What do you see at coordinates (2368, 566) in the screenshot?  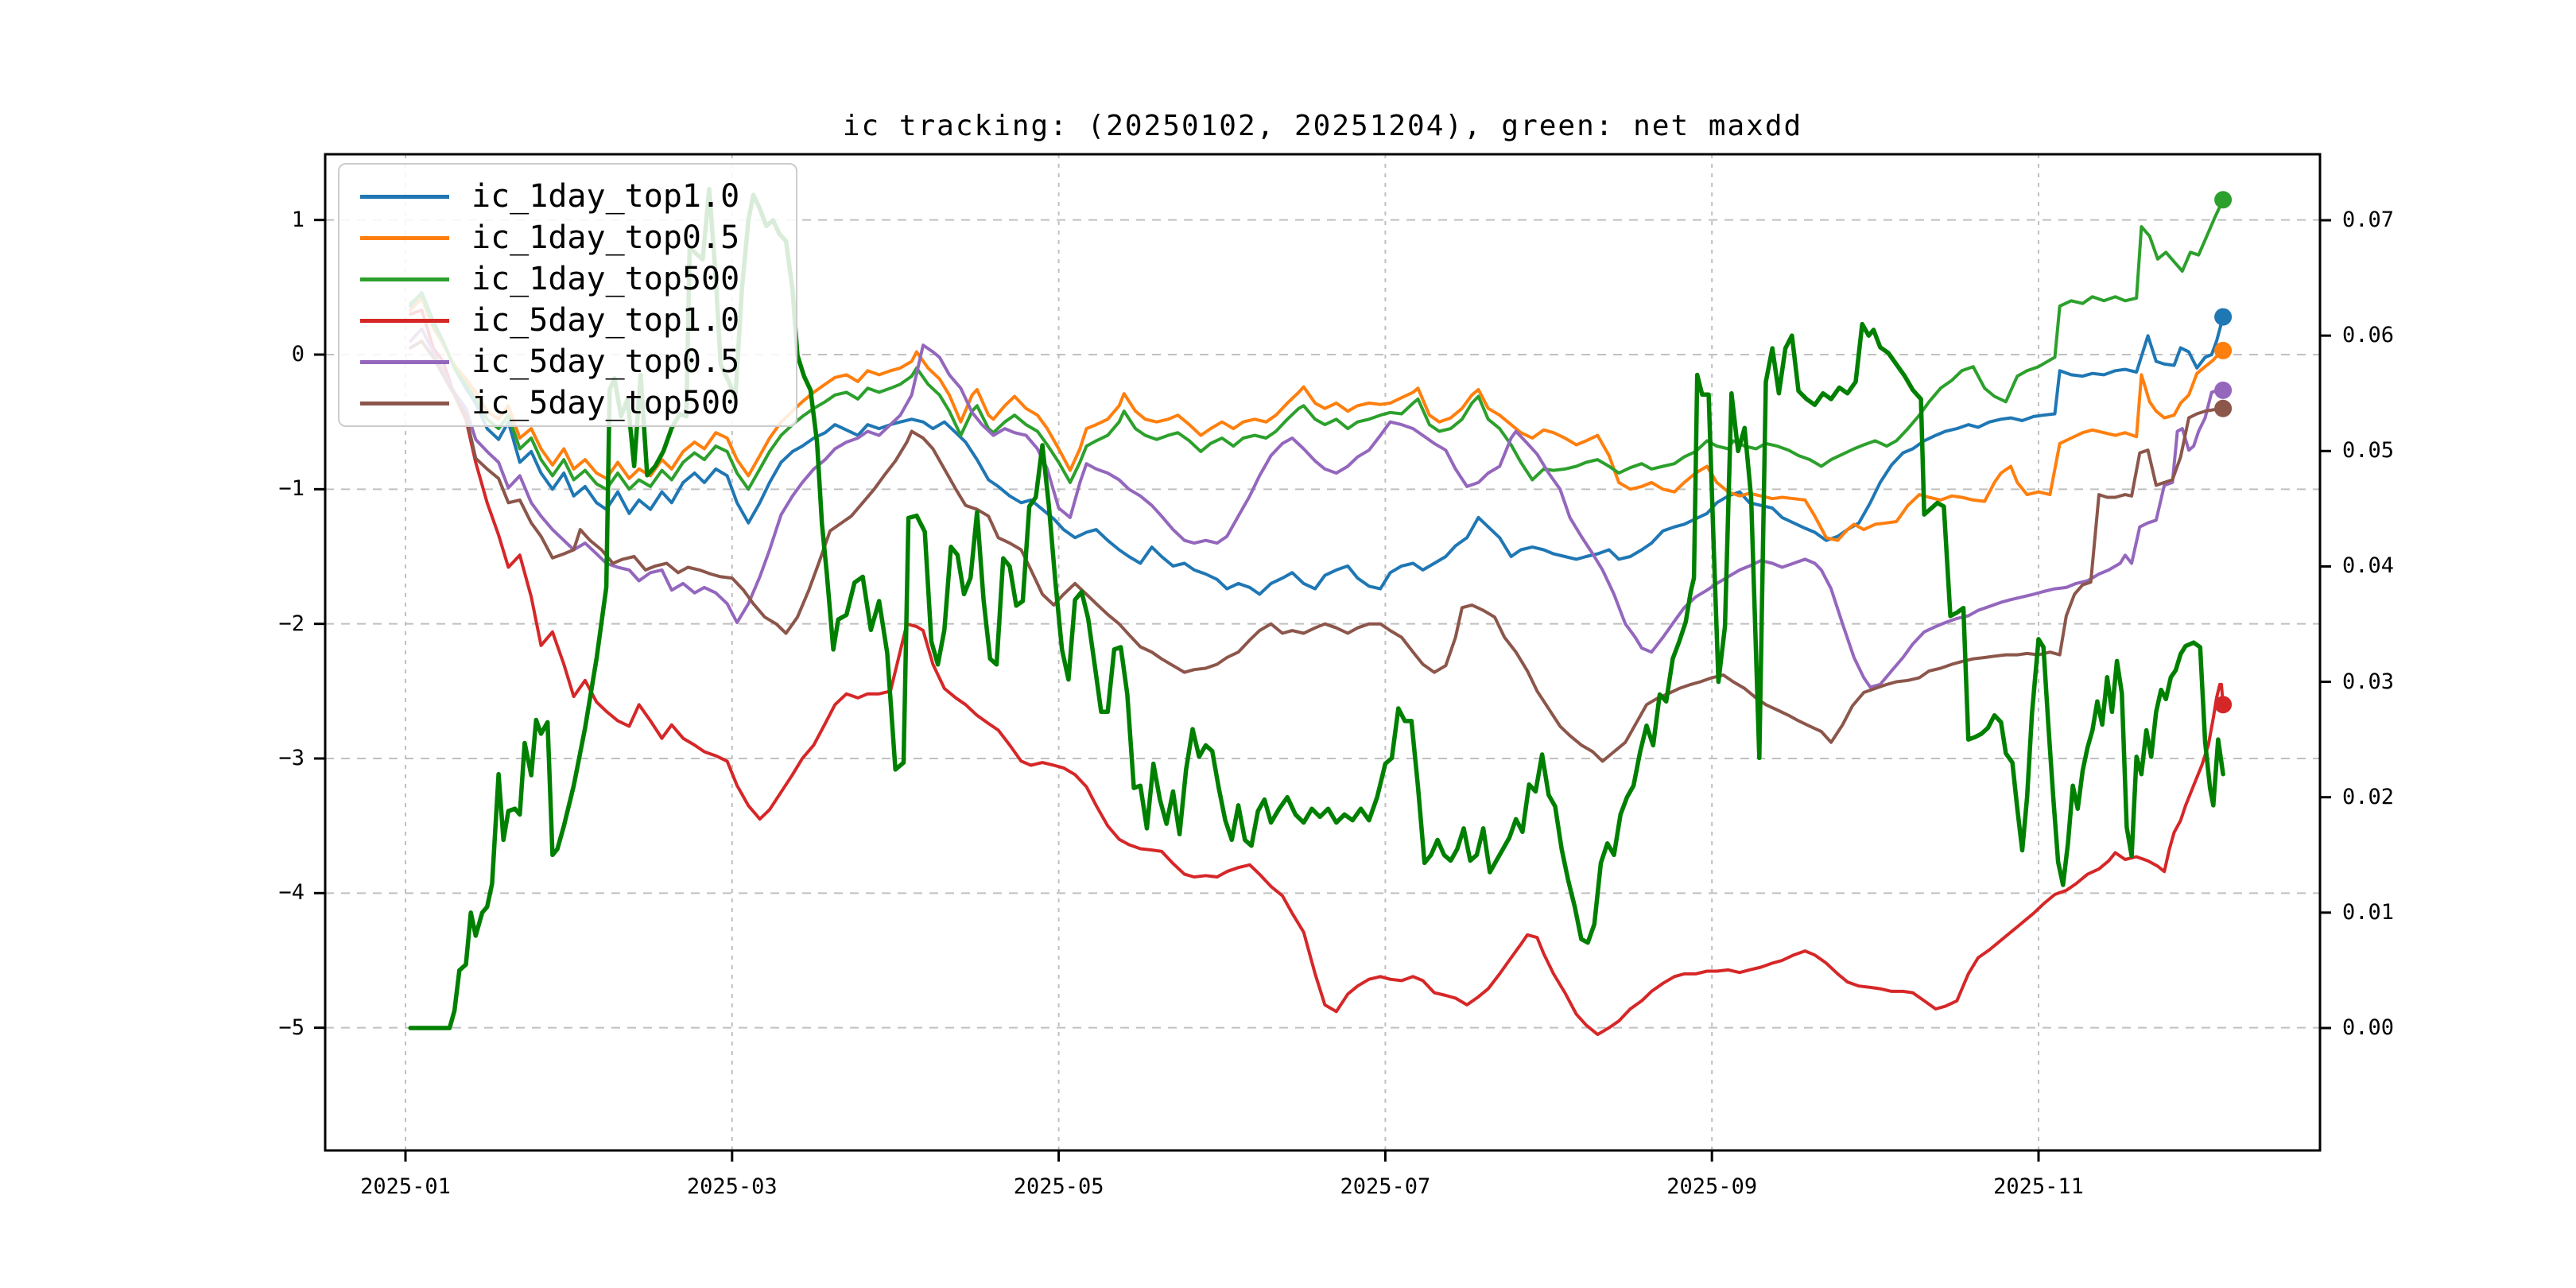 I see `right-axis-tick-label: 0.04` at bounding box center [2368, 566].